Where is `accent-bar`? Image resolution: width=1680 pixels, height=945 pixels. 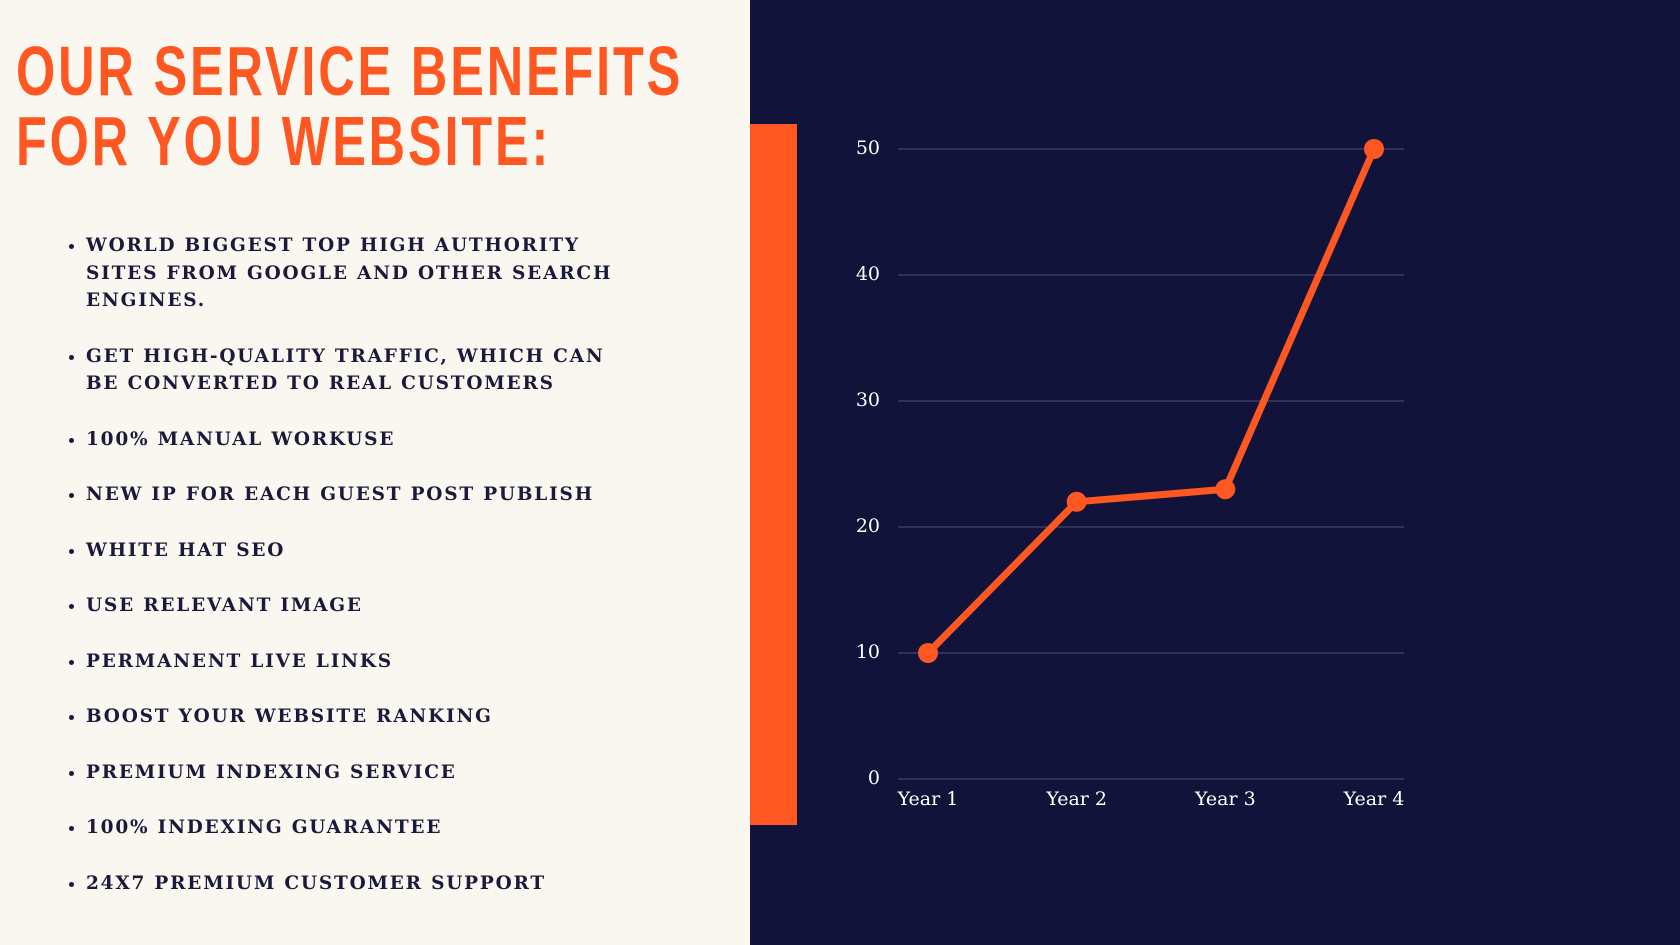
accent-bar is located at coordinates (773, 474).